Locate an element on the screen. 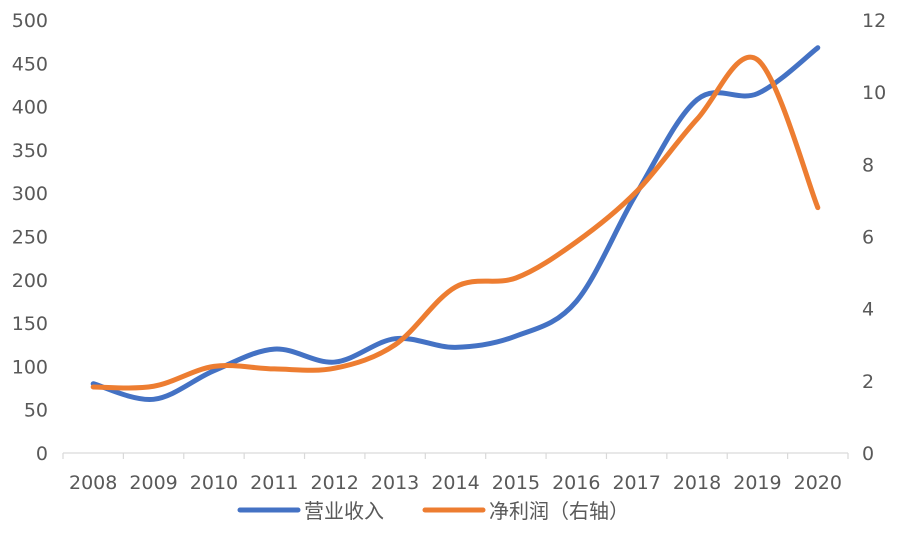 The image size is (897, 535). y-right-tick-label: 8 is located at coordinates (868, 165).